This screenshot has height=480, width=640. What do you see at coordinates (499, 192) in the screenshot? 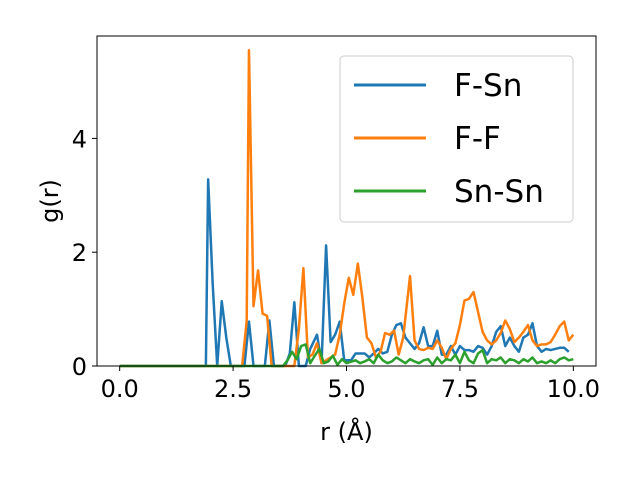
I see `legend-label-sn-sn: Sn-Sn` at bounding box center [499, 192].